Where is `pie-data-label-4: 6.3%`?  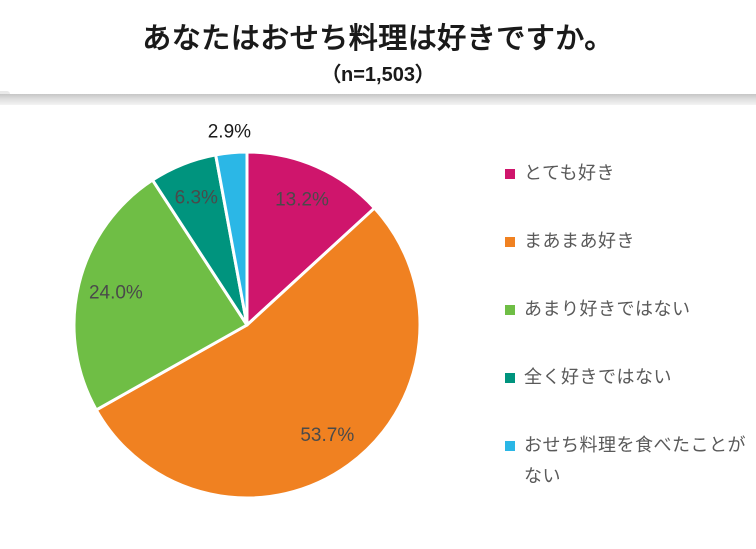
pie-data-label-4: 6.3% is located at coordinates (196, 198).